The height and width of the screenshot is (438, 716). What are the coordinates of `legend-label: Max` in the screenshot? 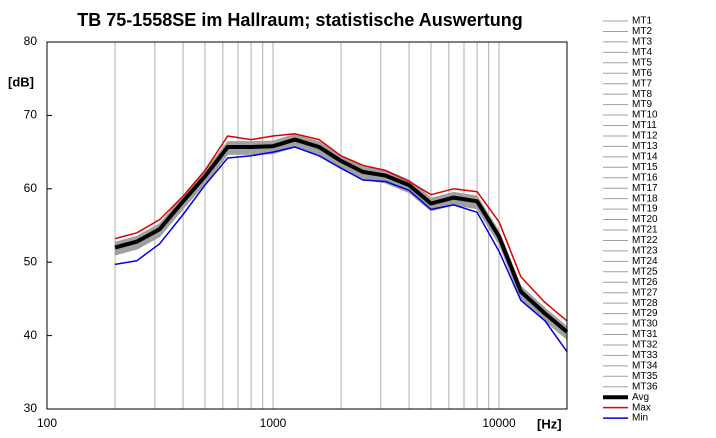 It's located at (641, 407).